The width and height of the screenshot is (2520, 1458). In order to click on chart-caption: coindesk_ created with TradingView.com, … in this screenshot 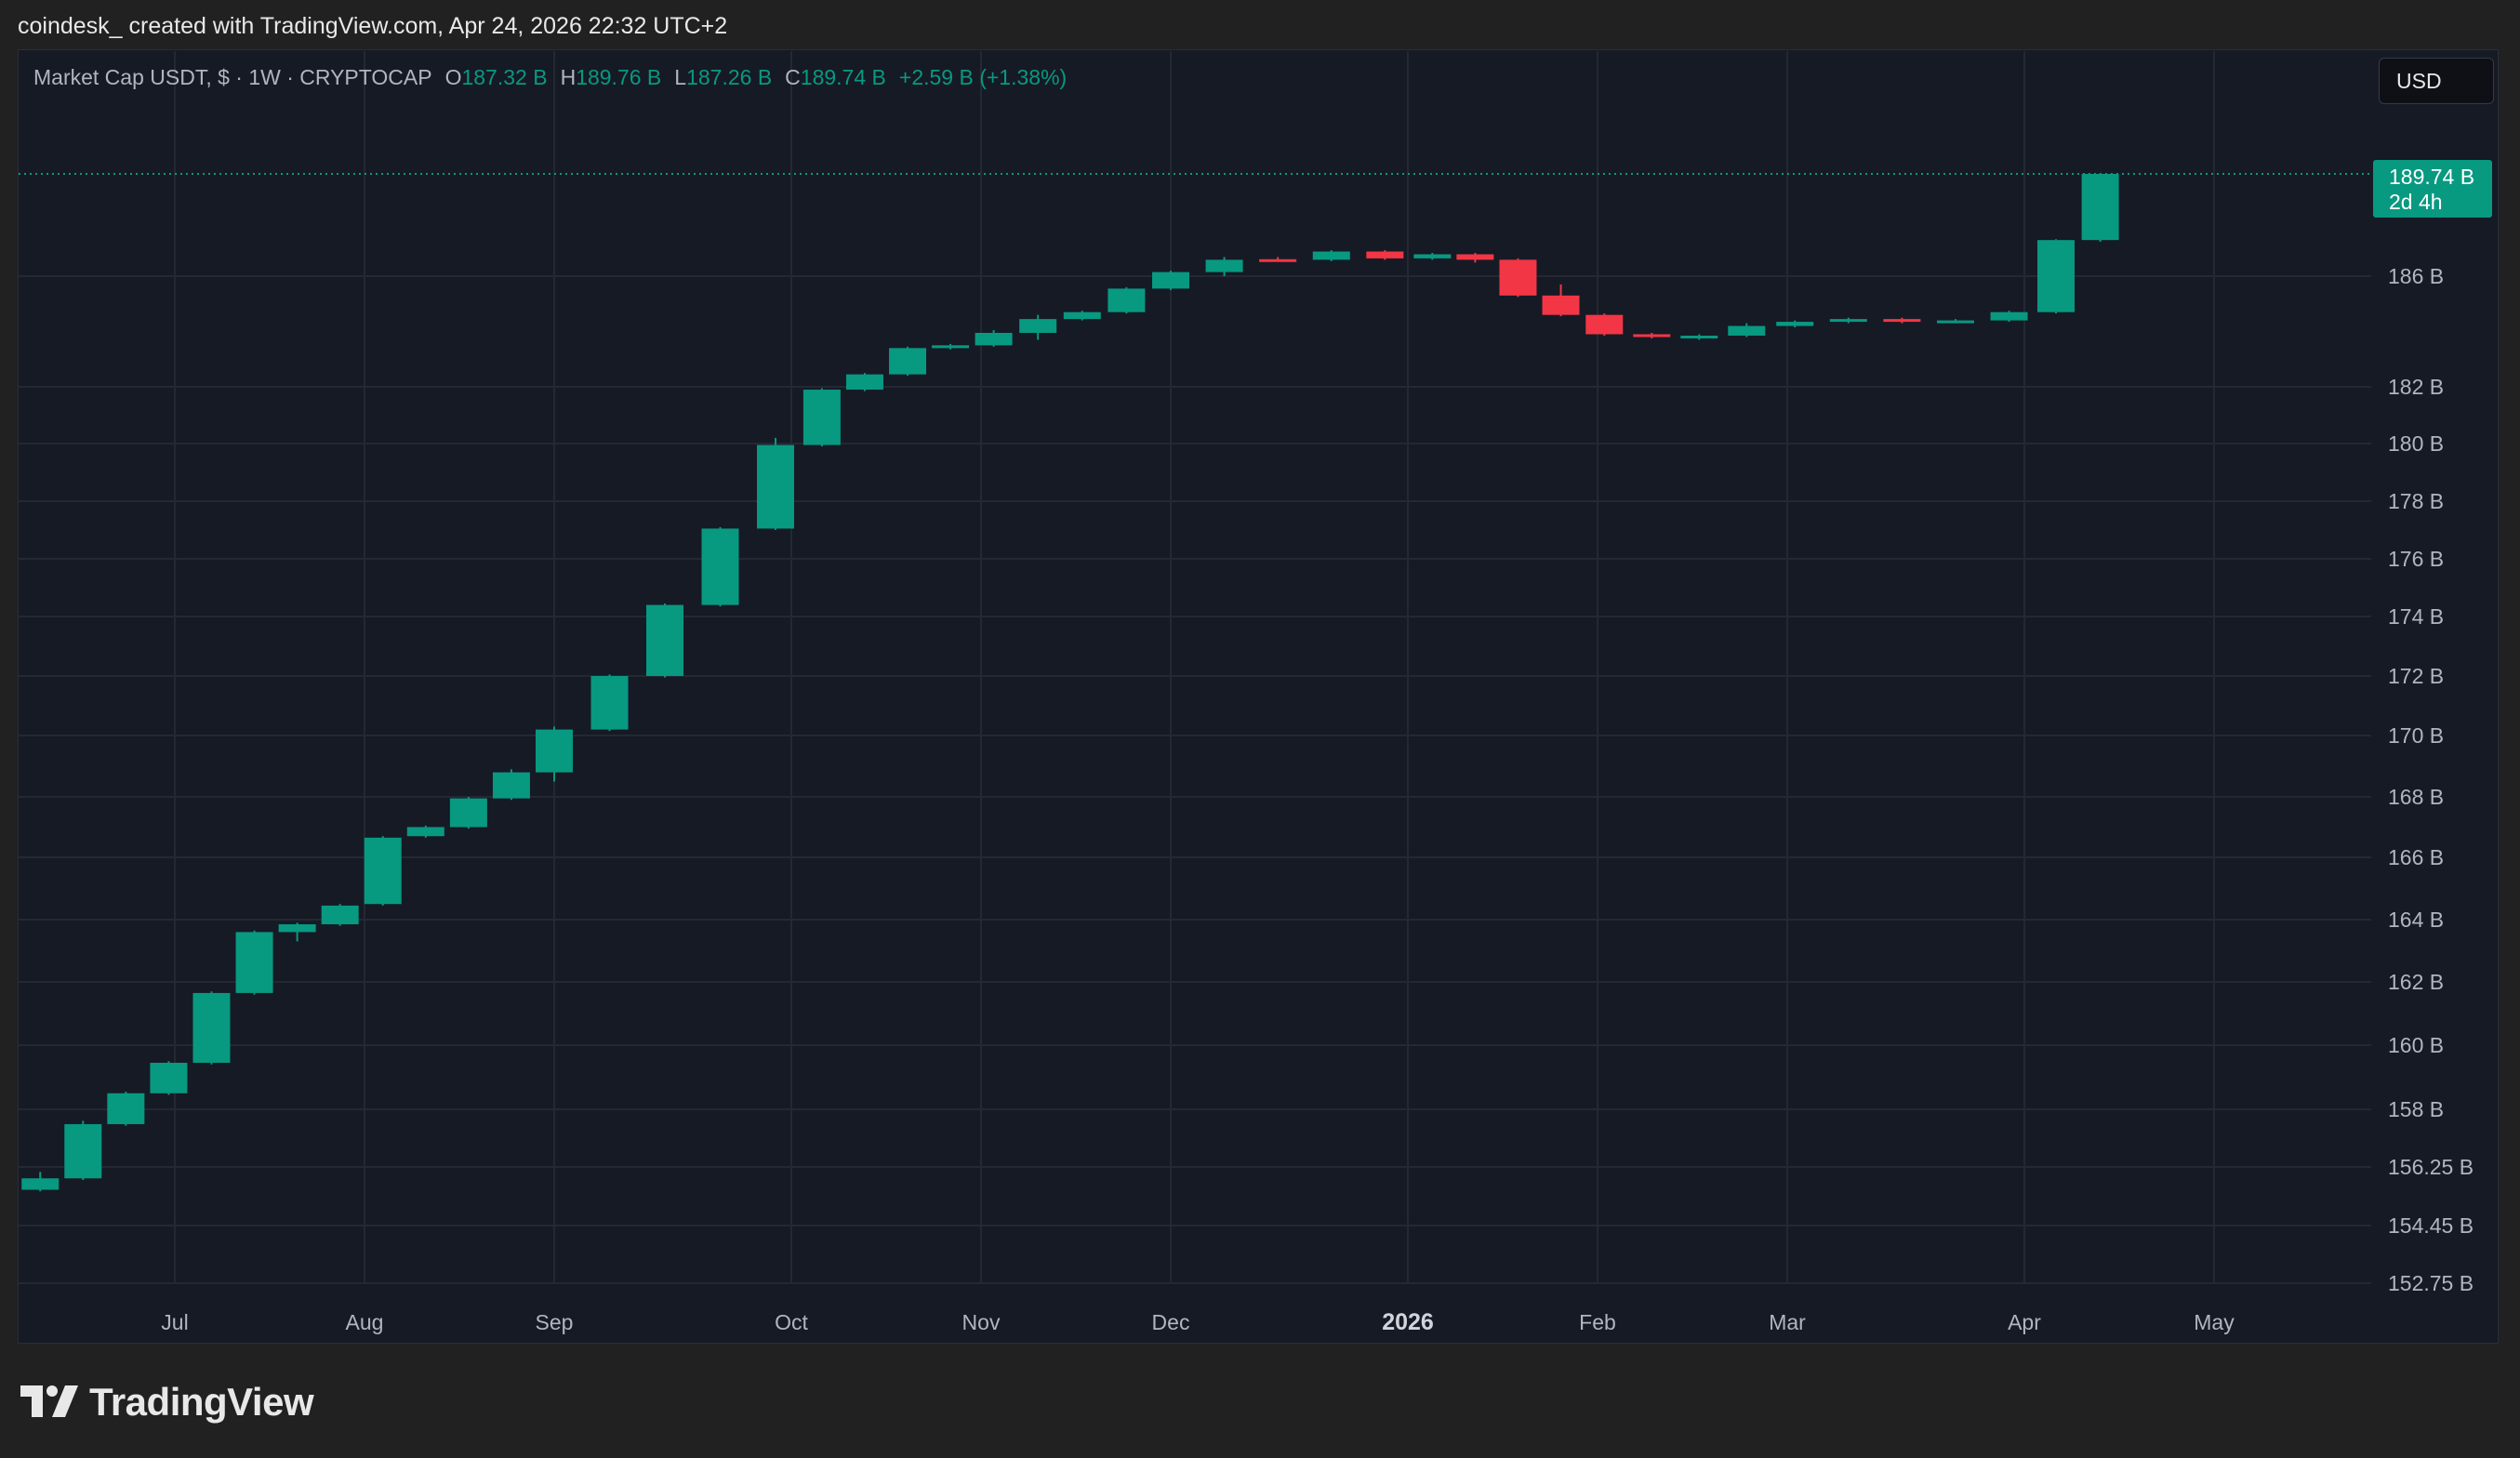, I will do `click(373, 26)`.